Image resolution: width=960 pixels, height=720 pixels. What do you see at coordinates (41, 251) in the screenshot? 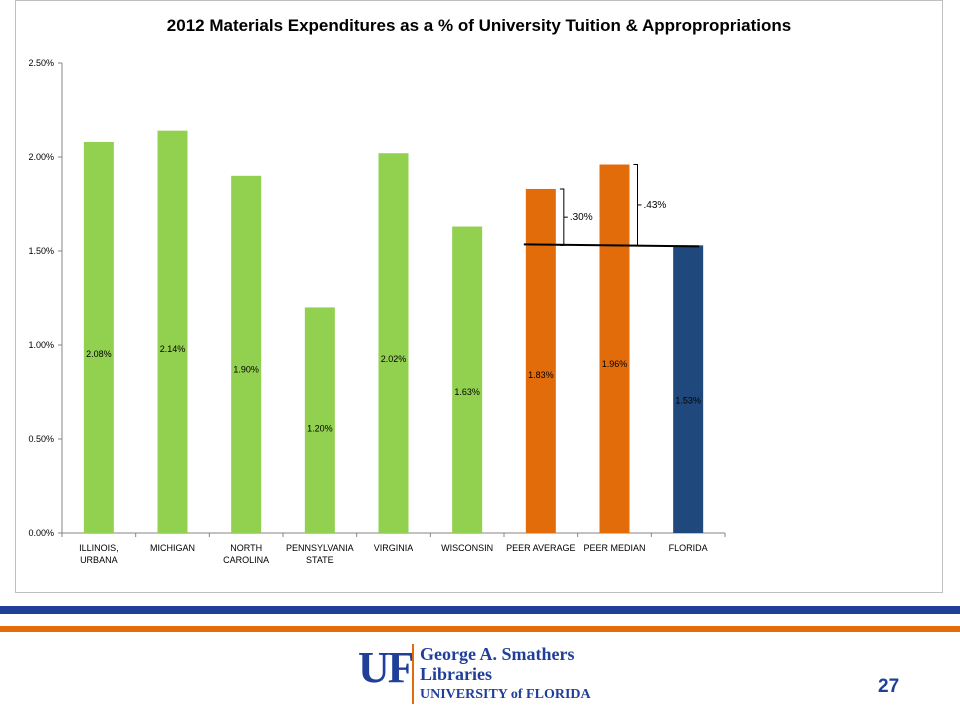
I see `y-tick-label: 1.50%` at bounding box center [41, 251].